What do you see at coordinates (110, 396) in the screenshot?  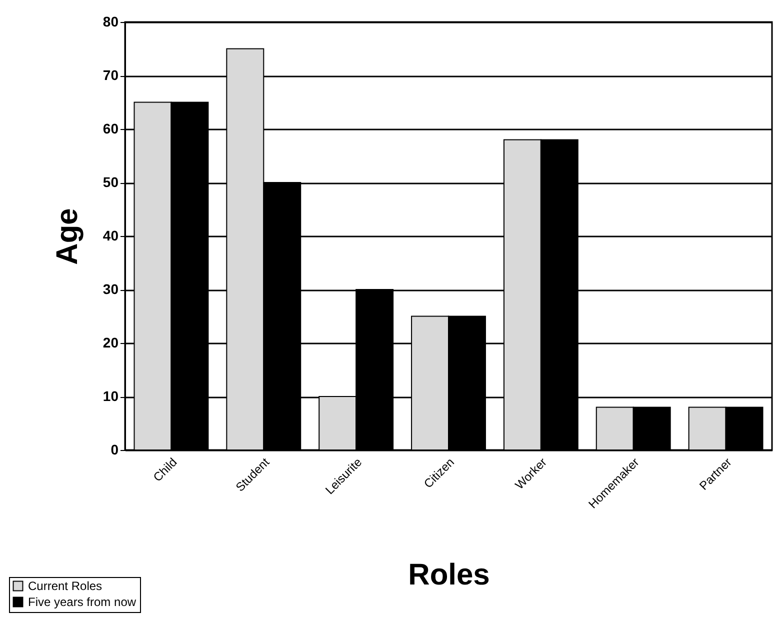 I see `y-tick-label: 10` at bounding box center [110, 396].